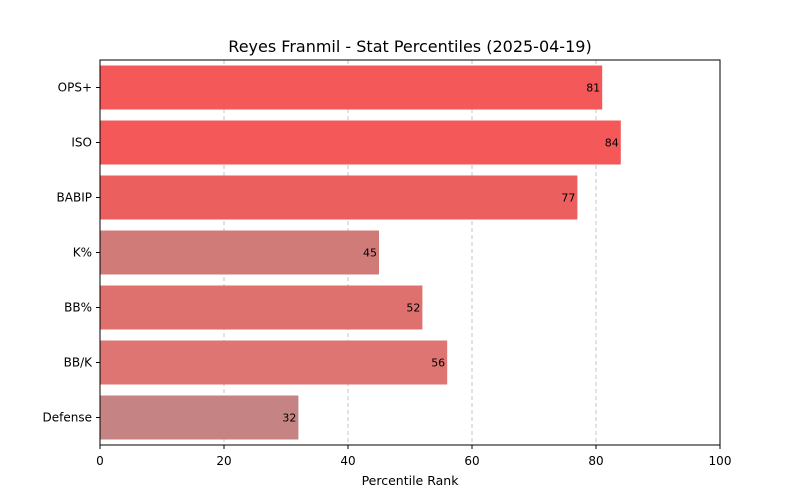 The width and height of the screenshot is (800, 500). What do you see at coordinates (67, 418) in the screenshot?
I see `y-tick-label: Defense` at bounding box center [67, 418].